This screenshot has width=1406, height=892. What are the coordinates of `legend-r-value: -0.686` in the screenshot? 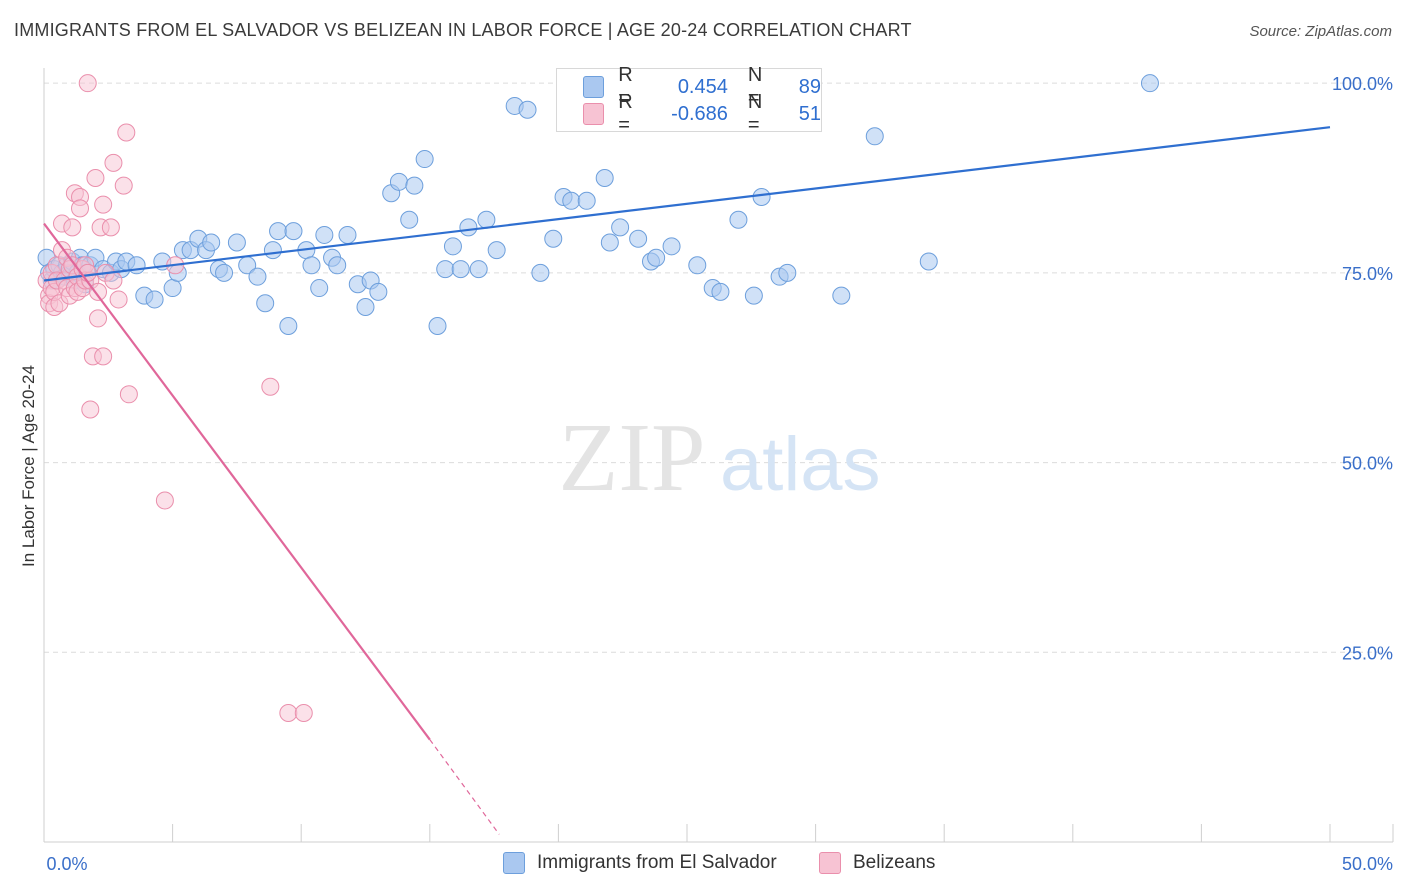 It's located at (699, 113).